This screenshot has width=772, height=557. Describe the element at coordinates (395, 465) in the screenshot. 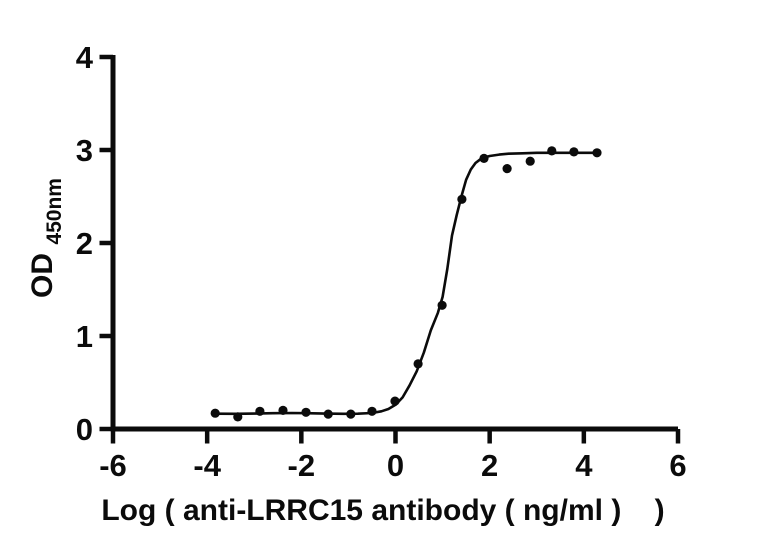

I see `x-tick-label: 0` at that location.